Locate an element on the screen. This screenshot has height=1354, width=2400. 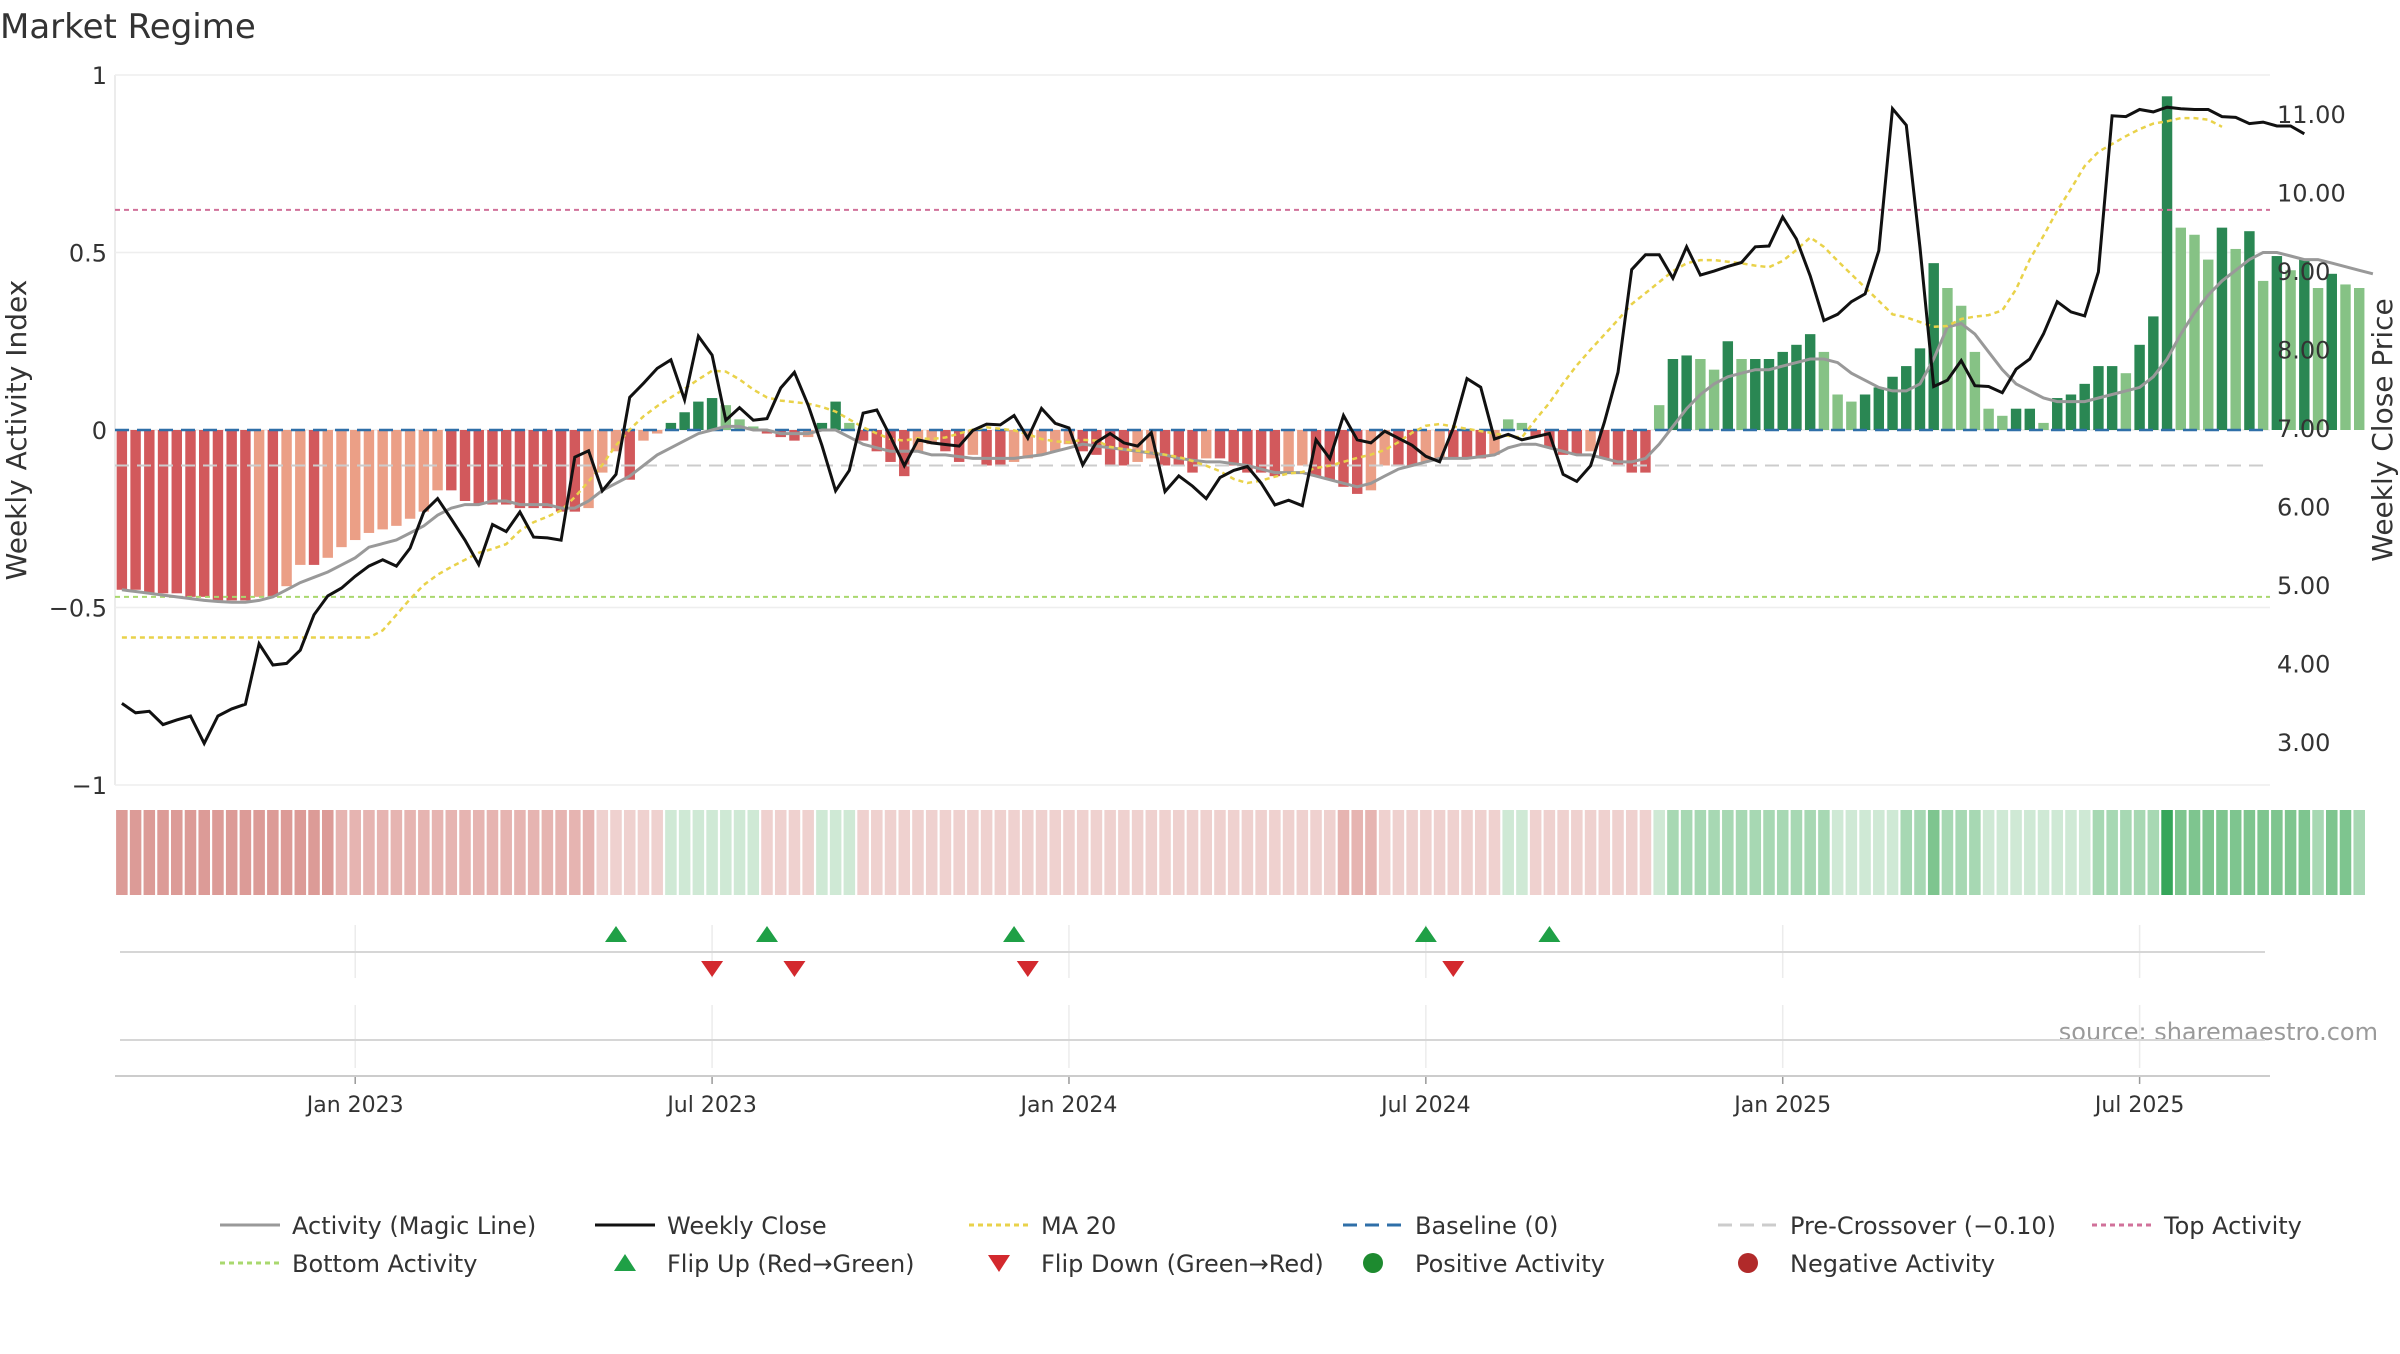
right-tick-label: 10.00 is located at coordinates (2311, 194).